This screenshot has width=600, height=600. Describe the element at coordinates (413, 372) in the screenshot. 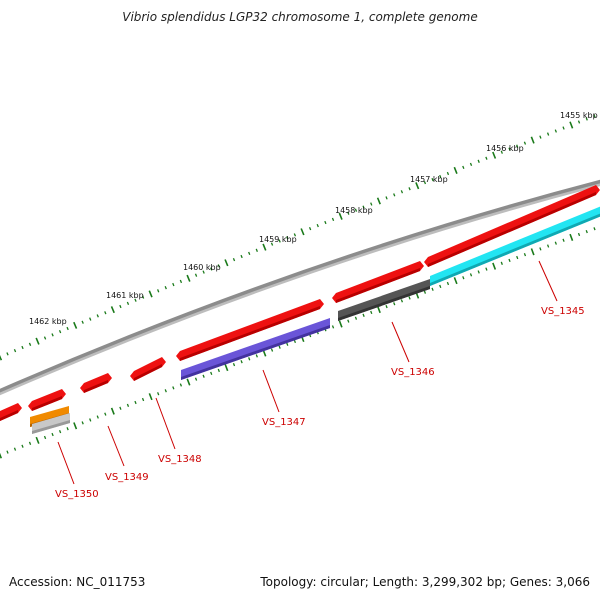

I see `gene-label-vs-1346: VS_1346` at that location.